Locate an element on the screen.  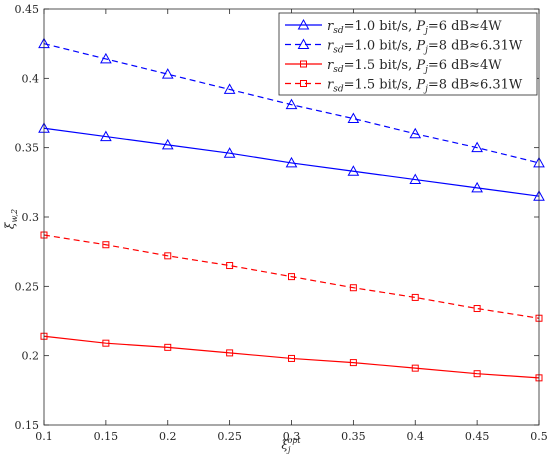
y-tick-label: 0.25 is located at coordinates (27, 286).